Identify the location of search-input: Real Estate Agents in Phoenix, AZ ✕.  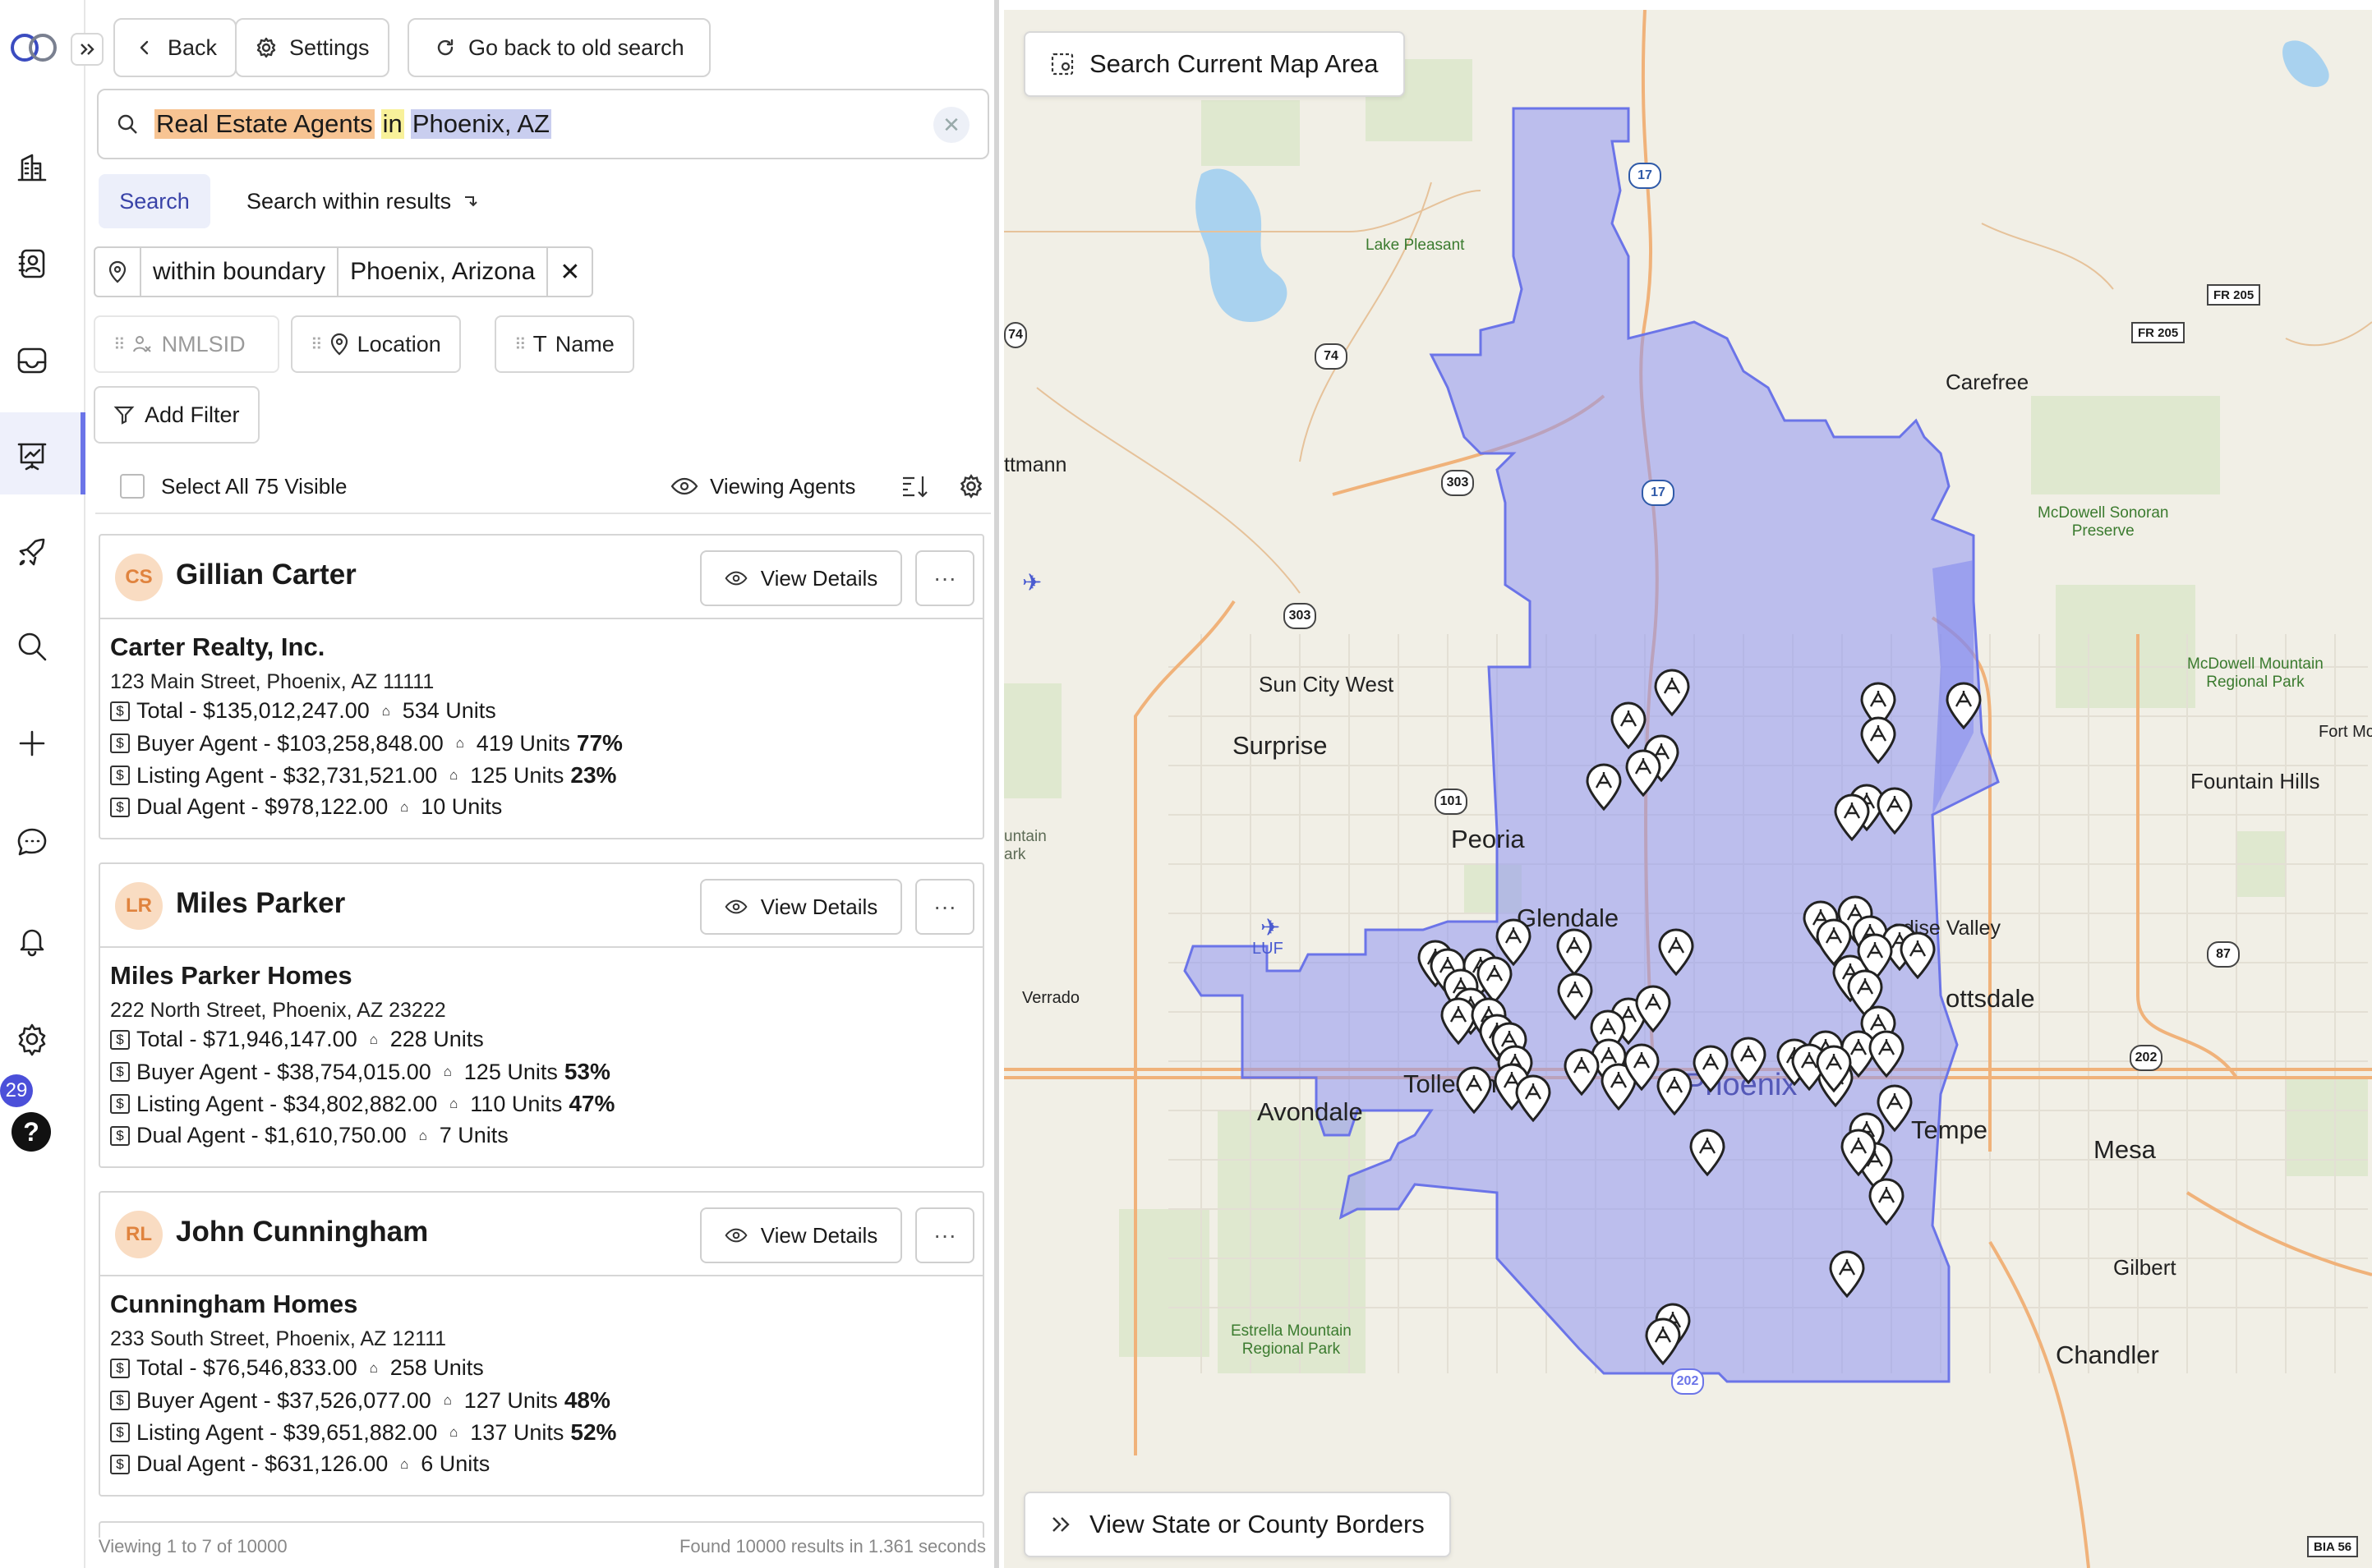
(543, 124).